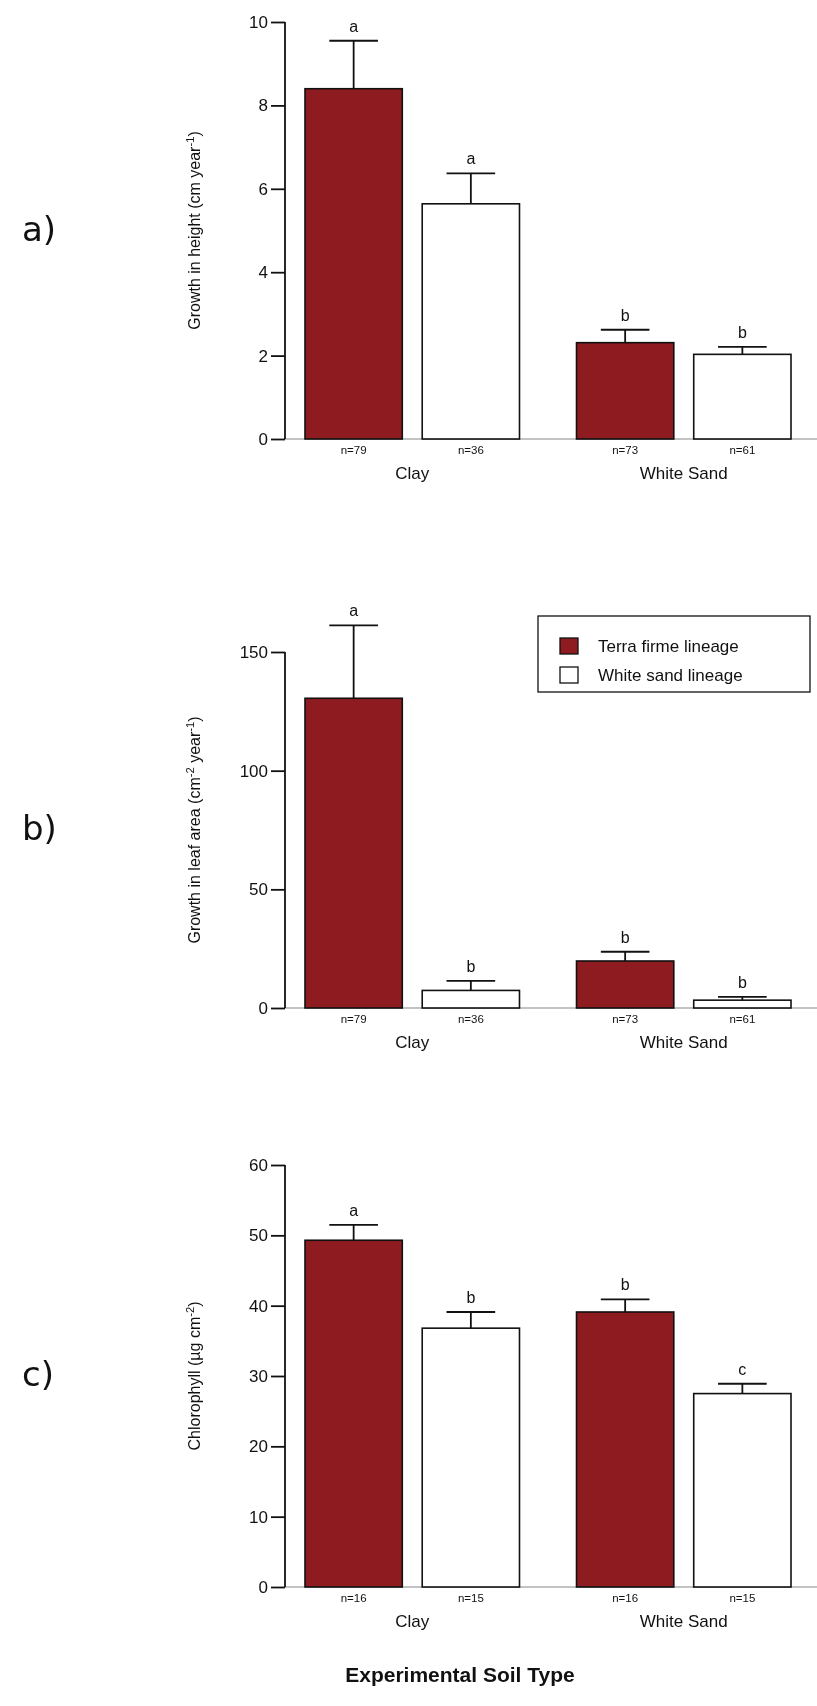 This screenshot has width=817, height=1706. What do you see at coordinates (263, 189) in the screenshot?
I see `y-tick-label: 6` at bounding box center [263, 189].